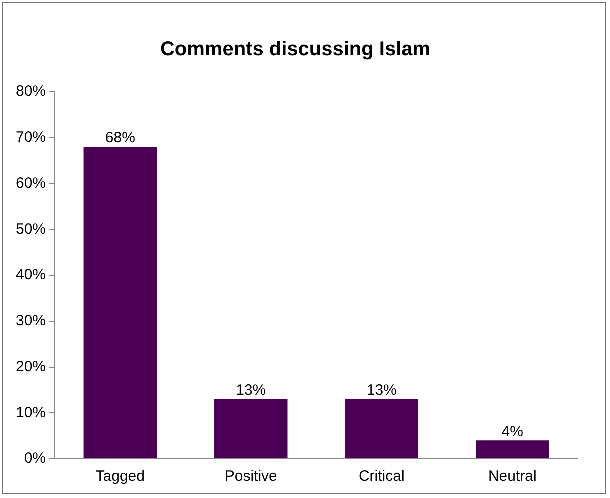 The width and height of the screenshot is (610, 498). I want to click on x-tick-label: Positive, so click(251, 477).